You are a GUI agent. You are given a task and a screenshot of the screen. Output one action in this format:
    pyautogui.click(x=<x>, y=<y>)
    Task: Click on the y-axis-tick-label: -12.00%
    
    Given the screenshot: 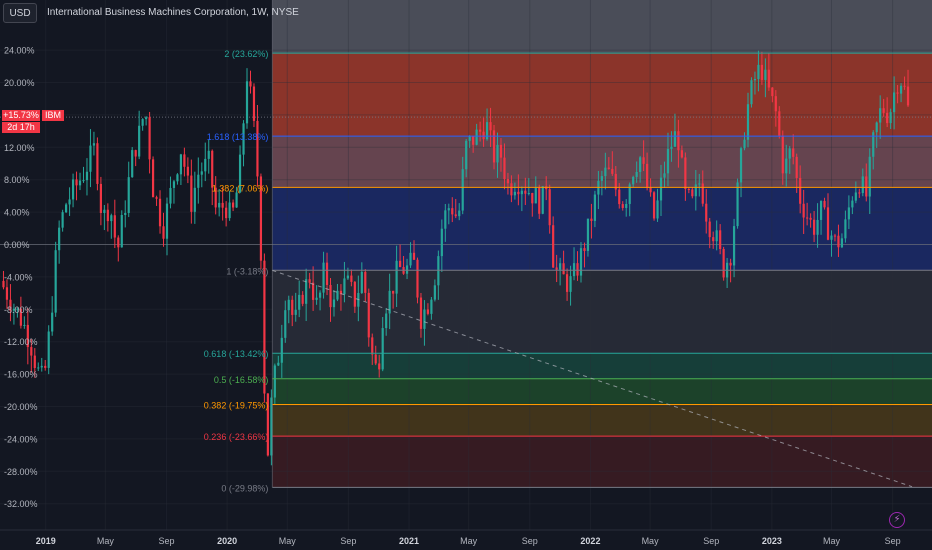 What is the action you would take?
    pyautogui.click(x=21, y=342)
    